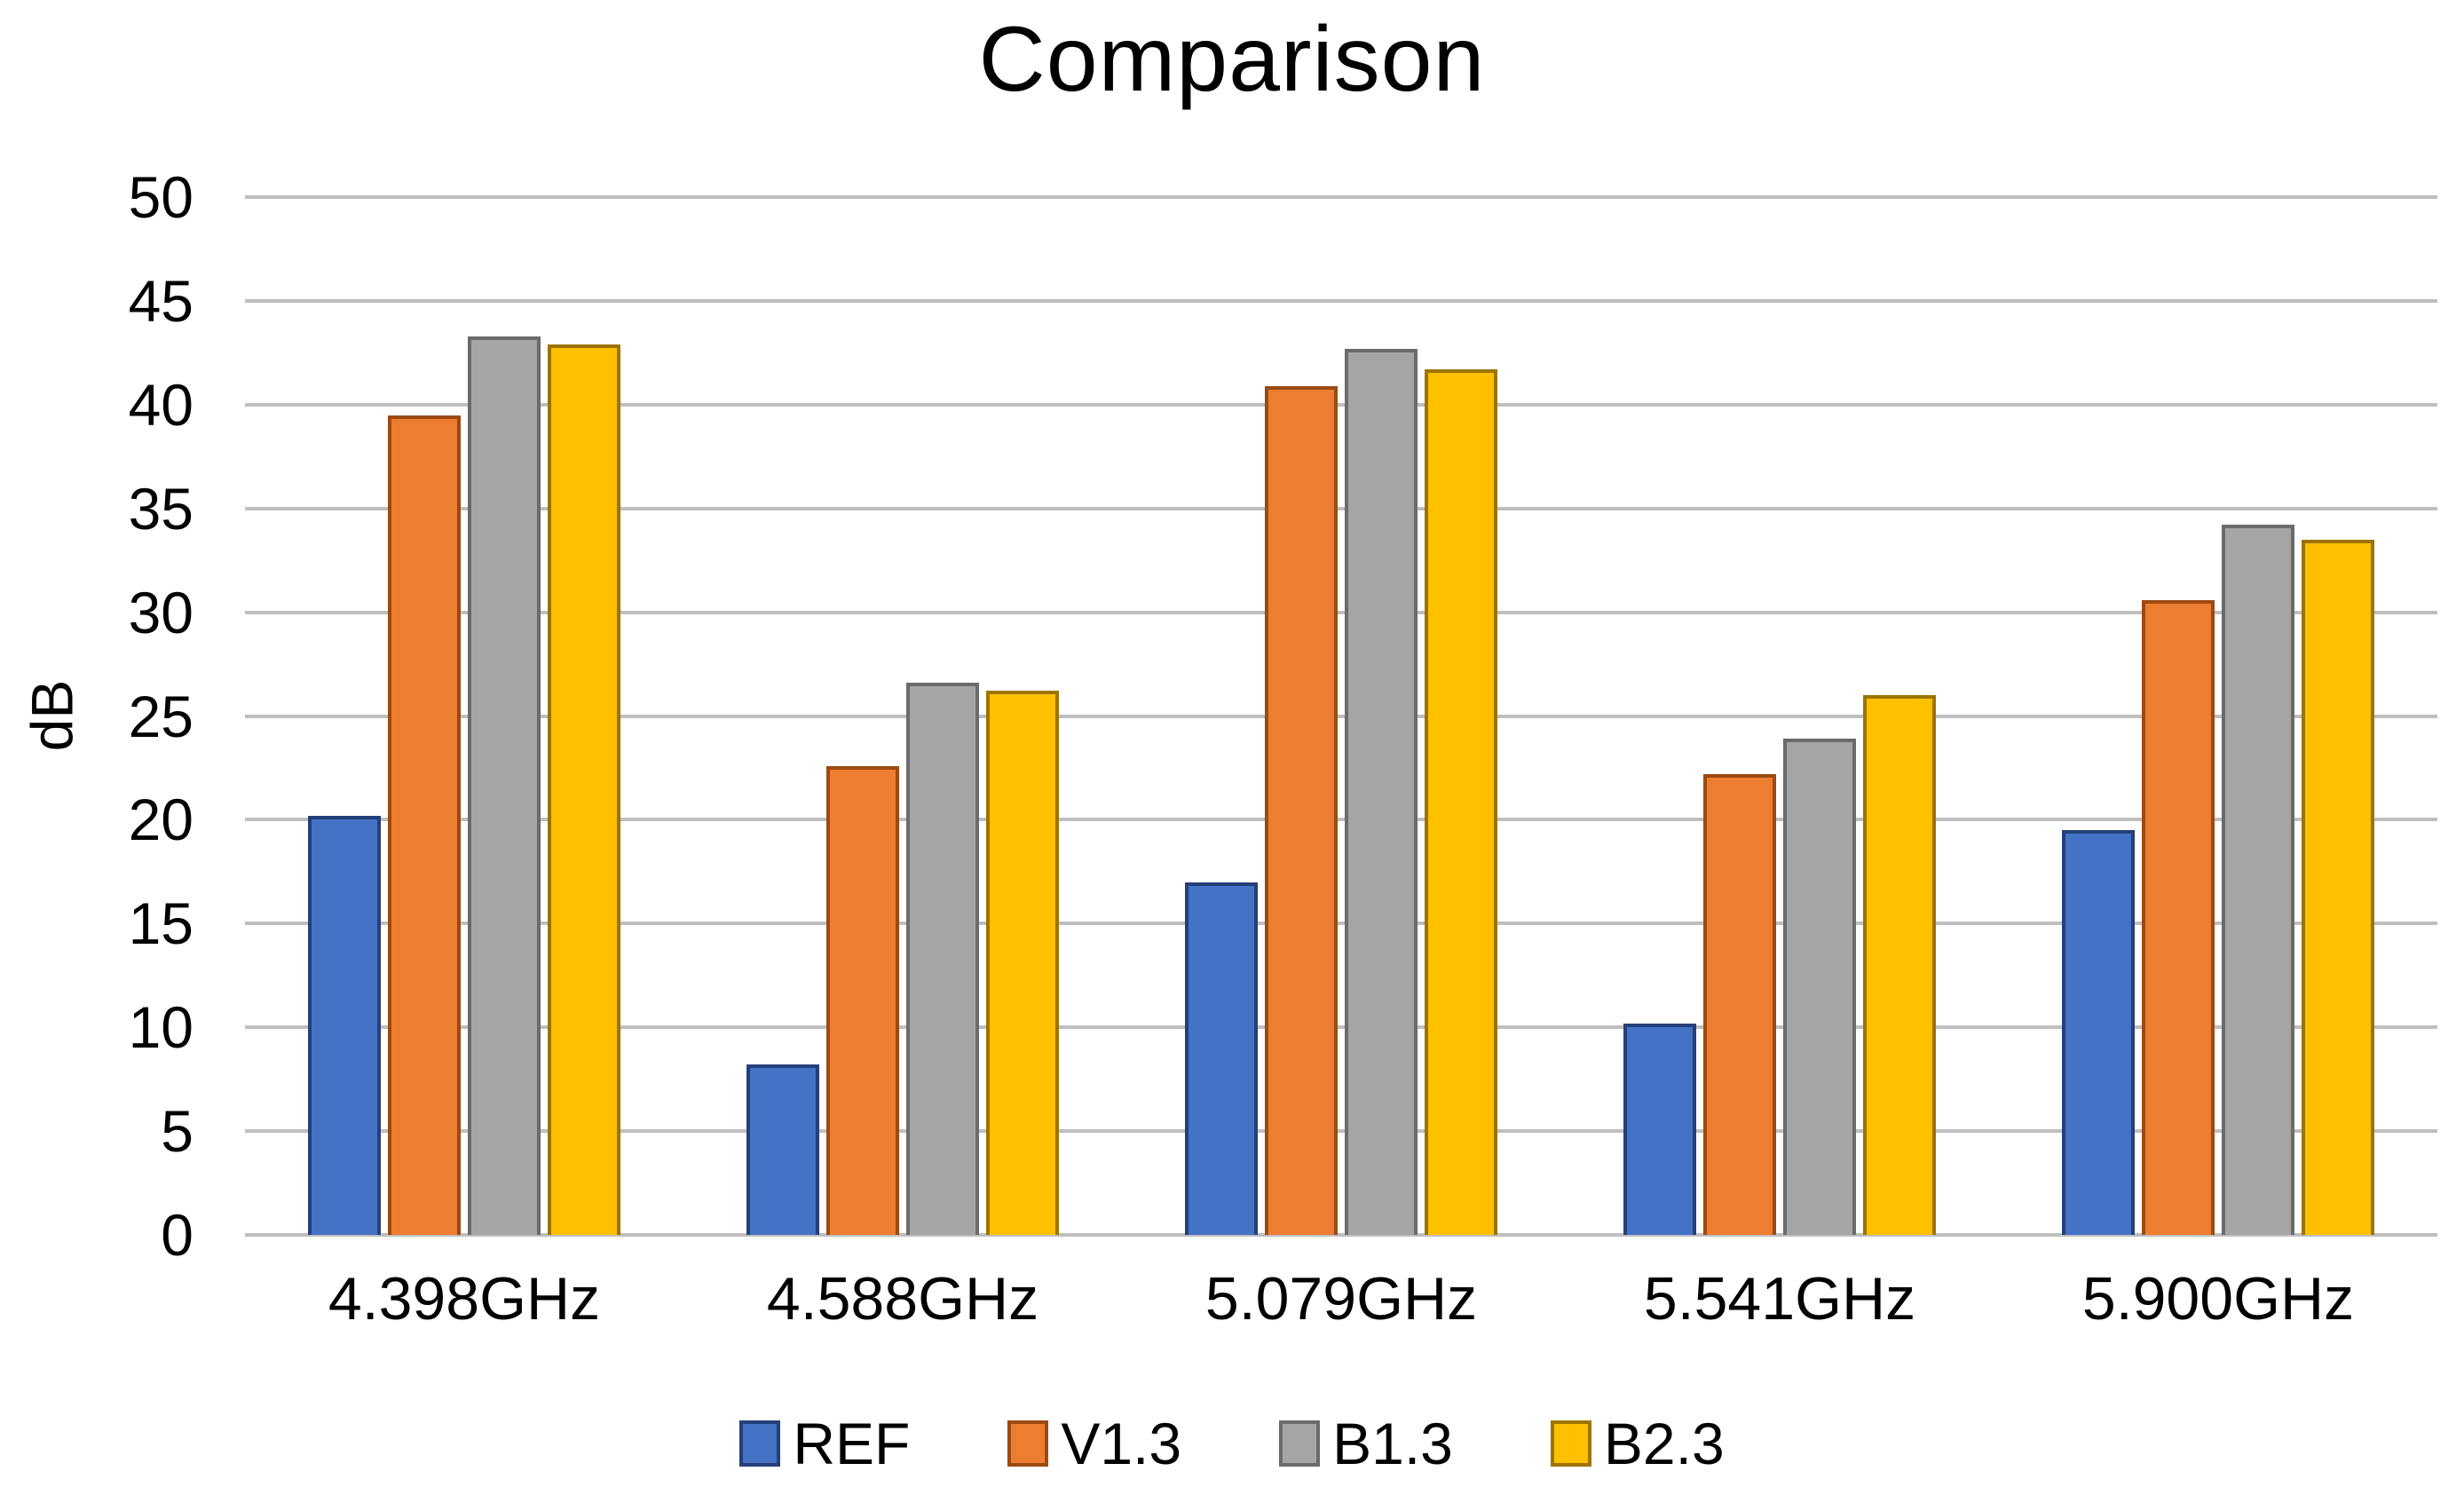  Describe the element at coordinates (160, 612) in the screenshot. I see `y-tick-label: 30` at that location.